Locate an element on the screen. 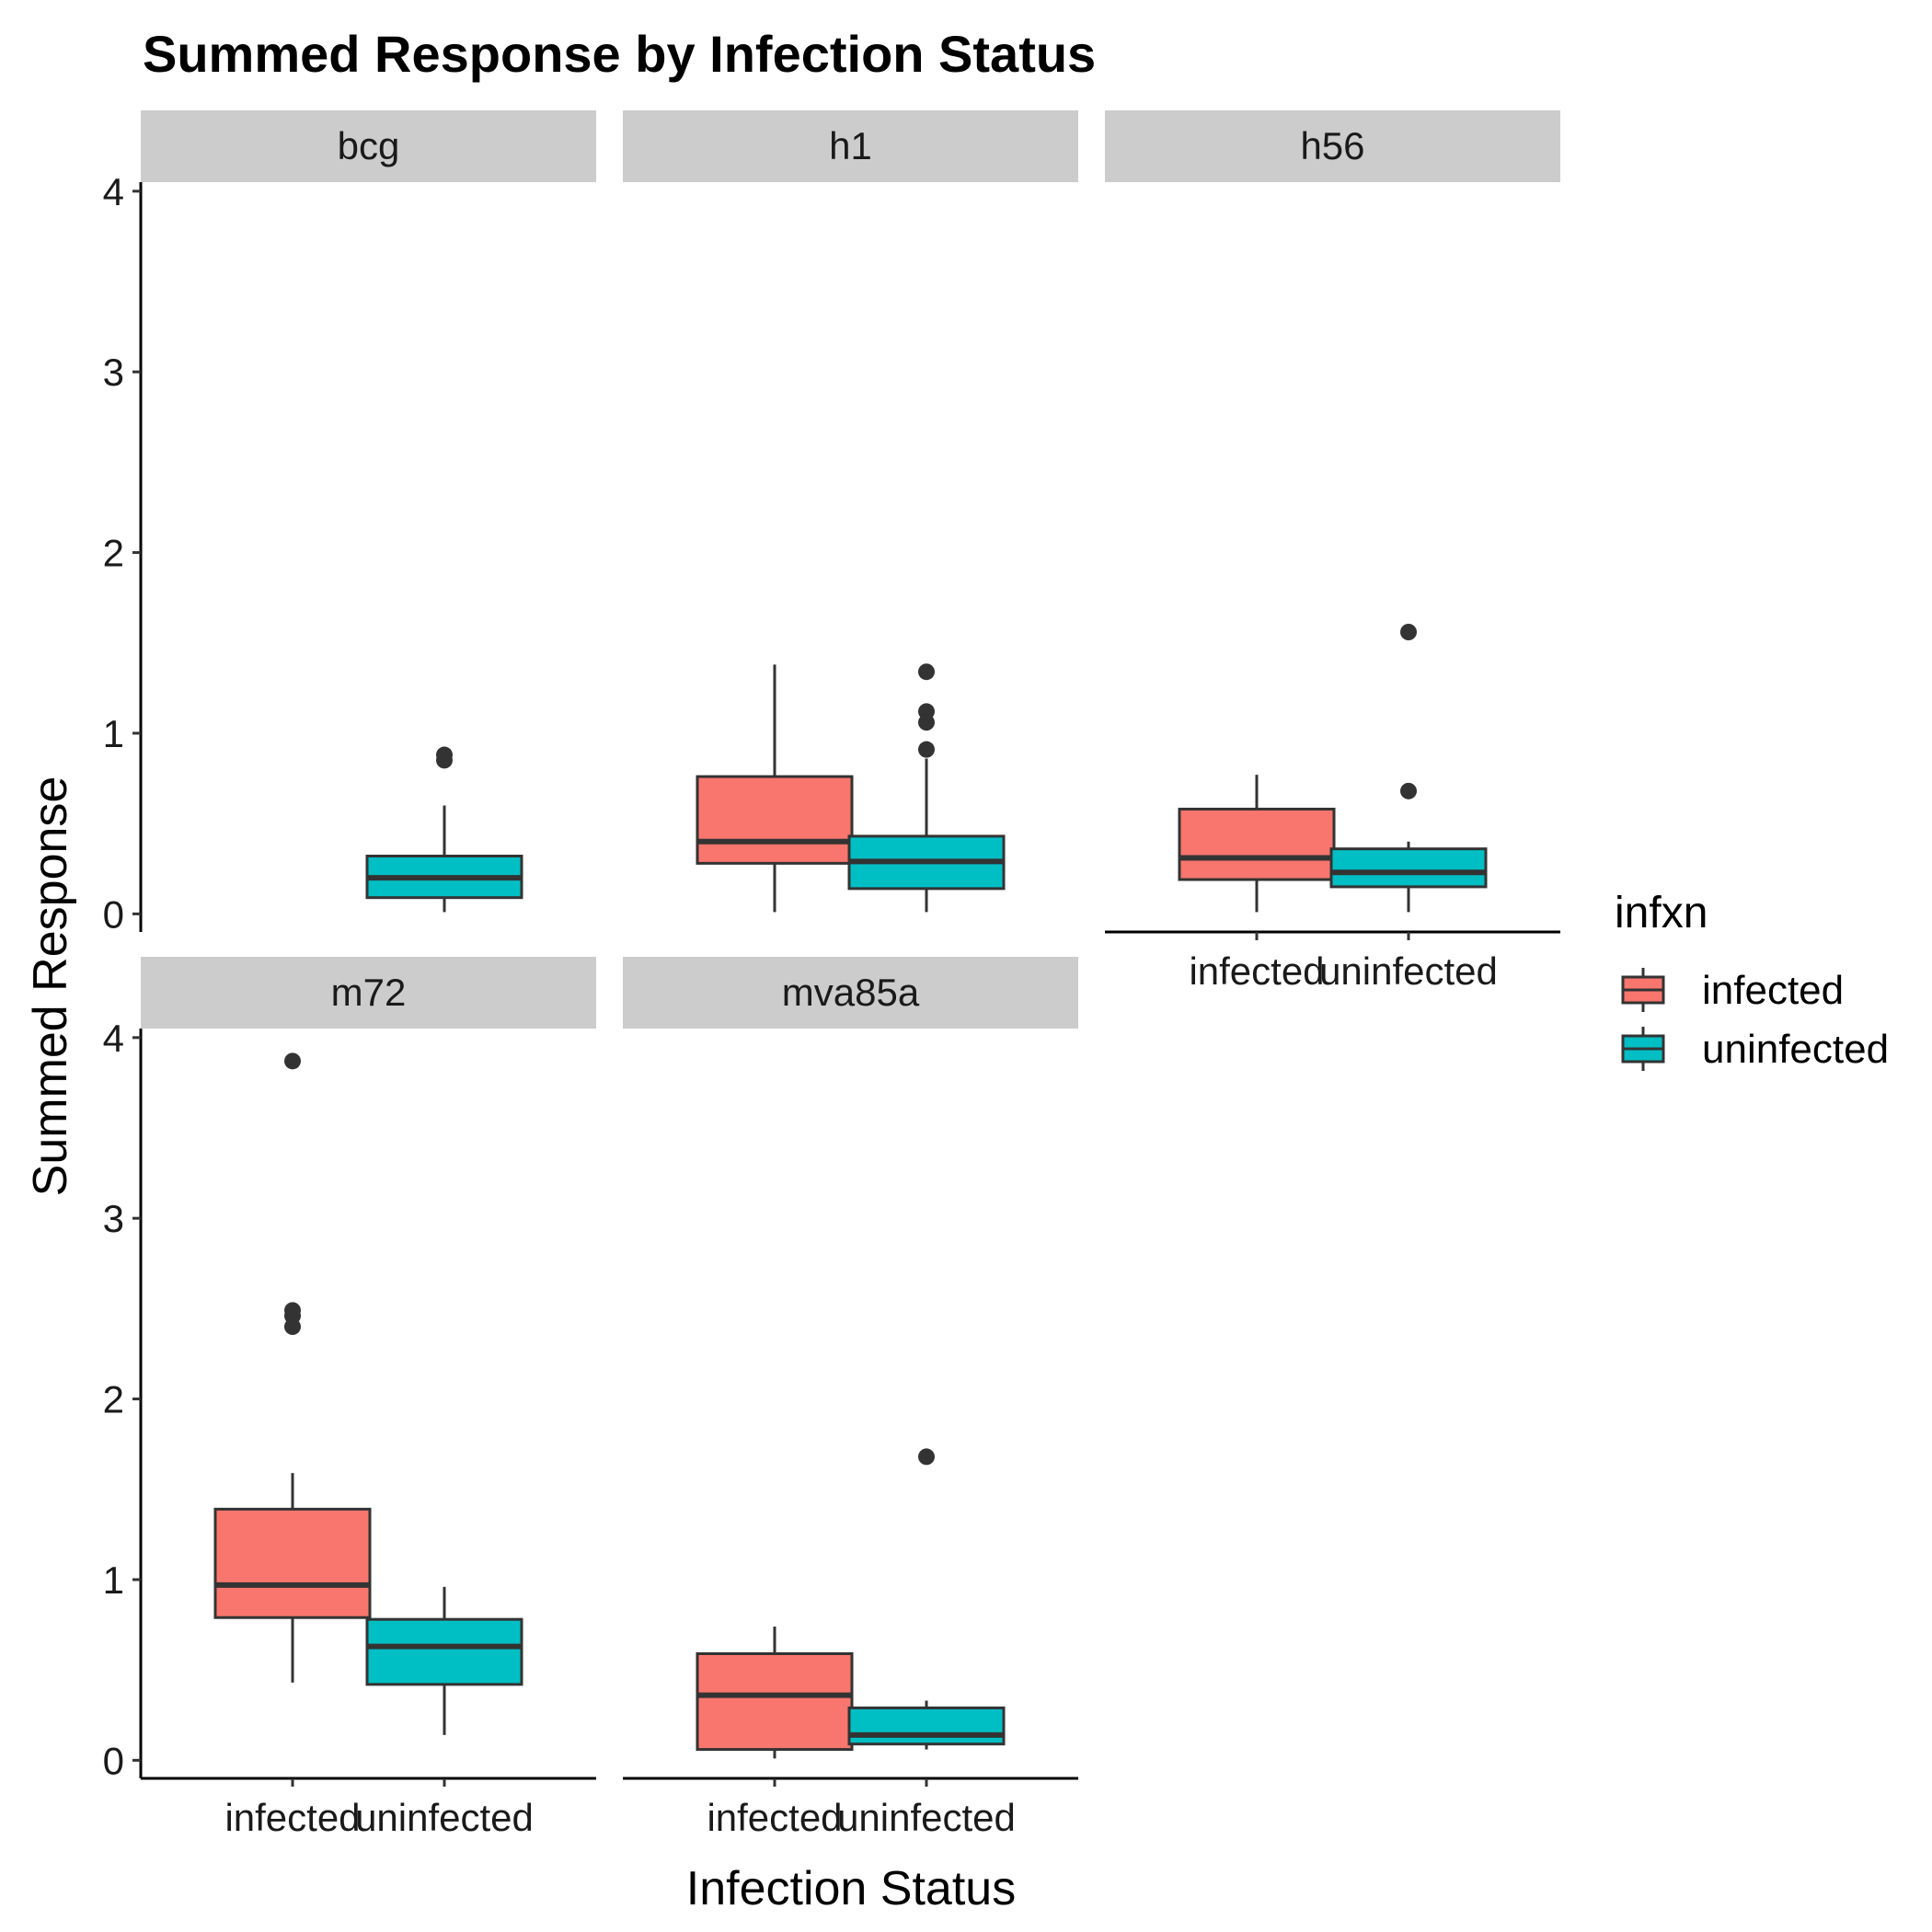  box-h1-uninfected is located at coordinates (926, 788).